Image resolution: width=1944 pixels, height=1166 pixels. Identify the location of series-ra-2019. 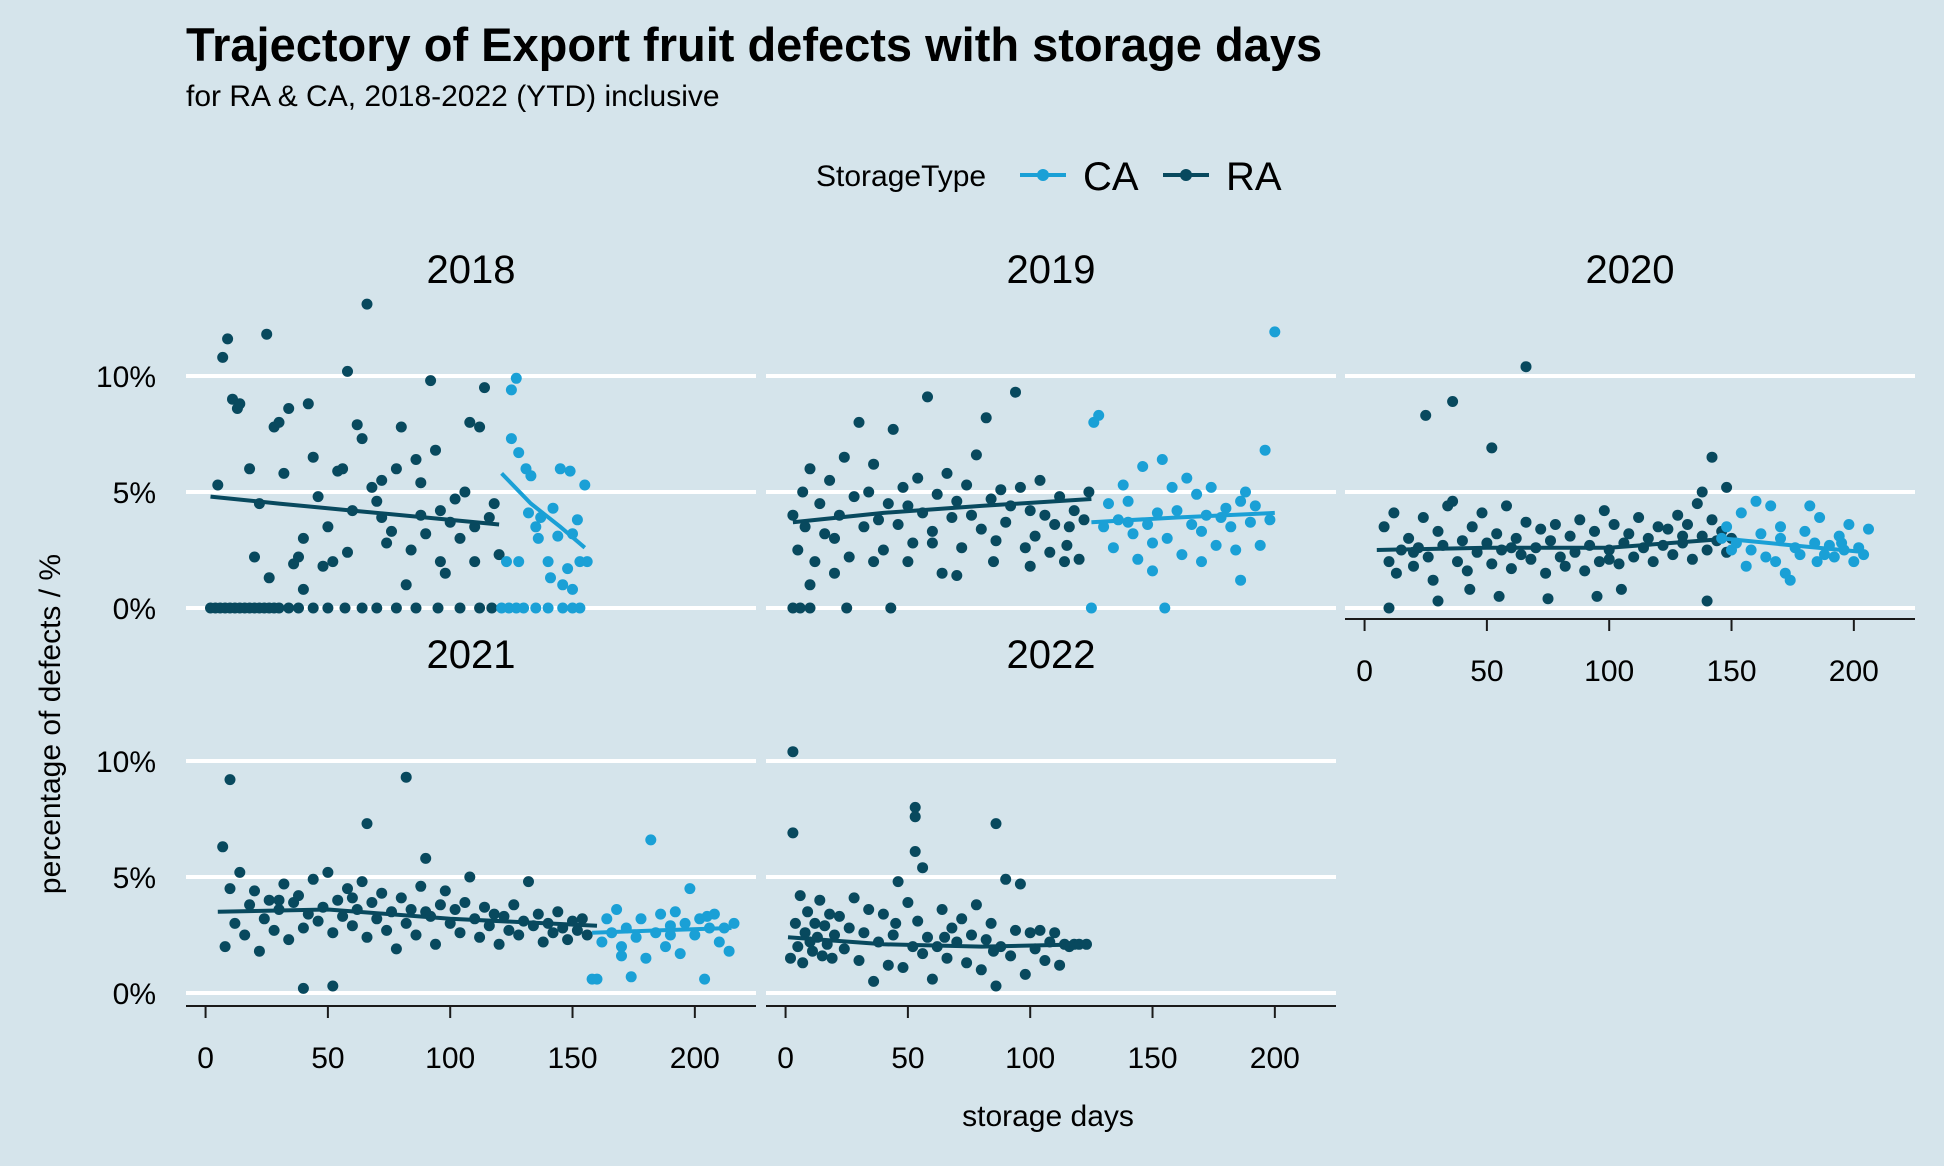
(941, 500).